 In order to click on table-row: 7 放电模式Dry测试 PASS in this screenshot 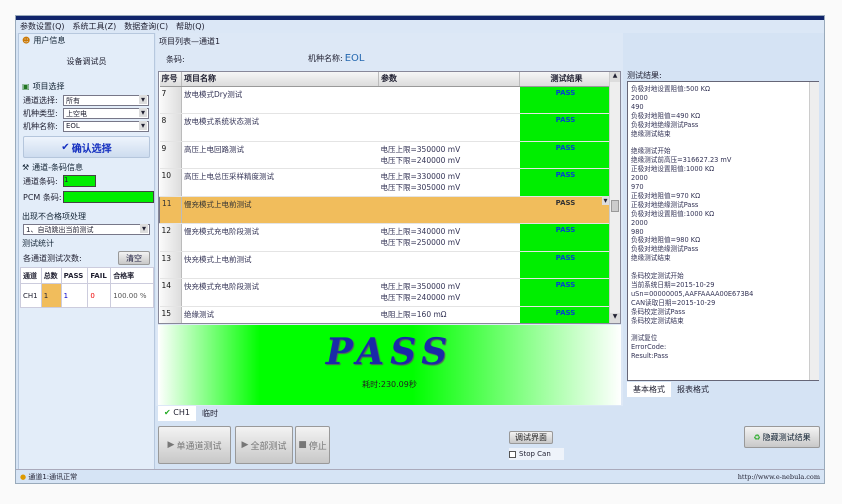, I will do `click(385, 100)`.